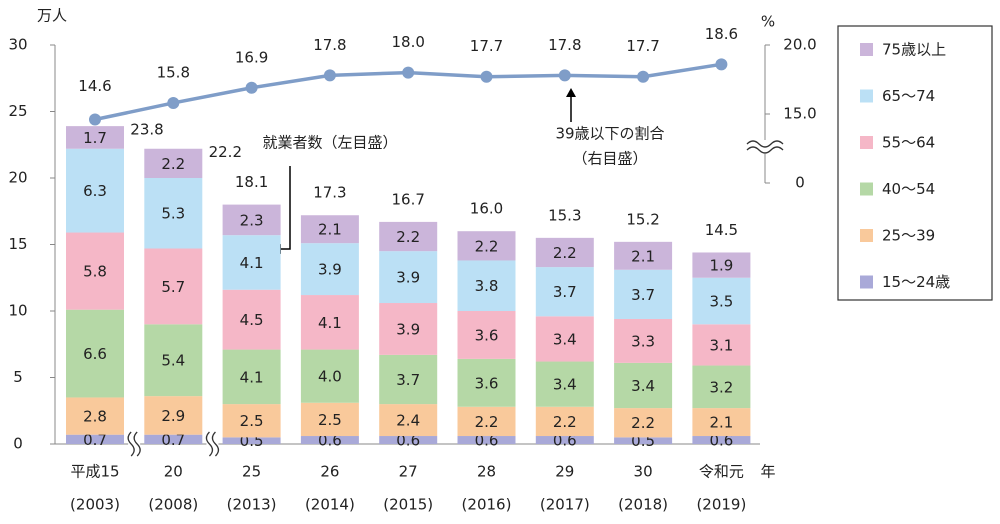  Describe the element at coordinates (18, 377) in the screenshot. I see `y-tick-label: 5` at that location.